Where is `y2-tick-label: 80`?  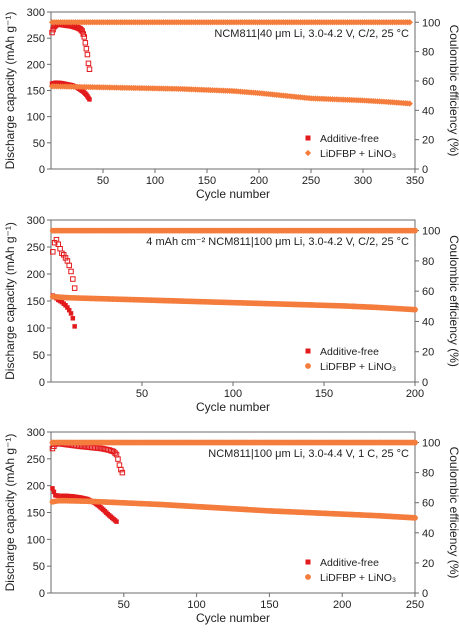 y2-tick-label: 80 is located at coordinates (428, 53).